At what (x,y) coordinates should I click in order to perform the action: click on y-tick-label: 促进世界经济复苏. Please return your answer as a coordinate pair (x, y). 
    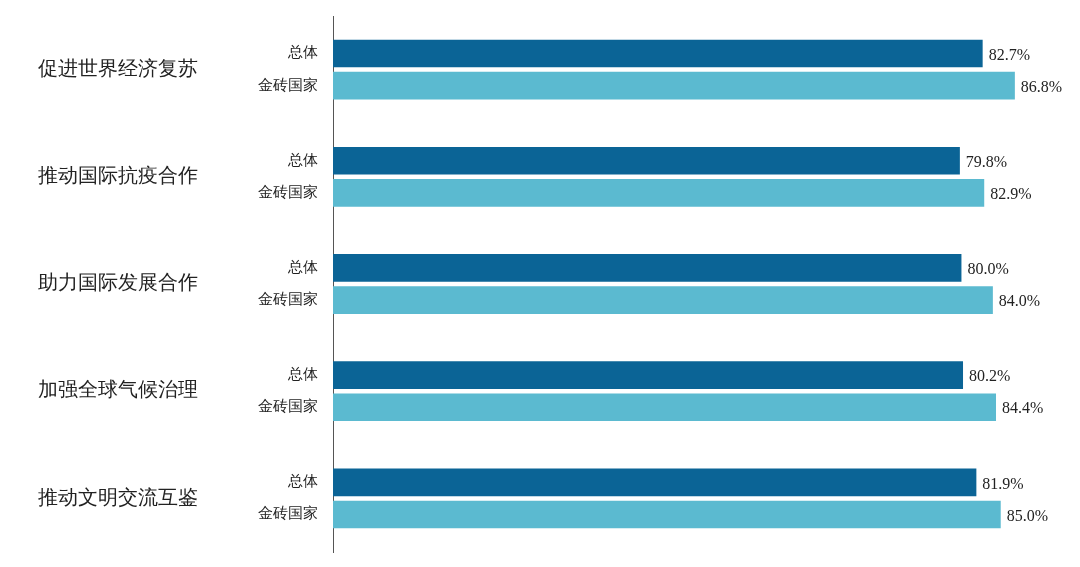
    Looking at the image, I should click on (118, 67).